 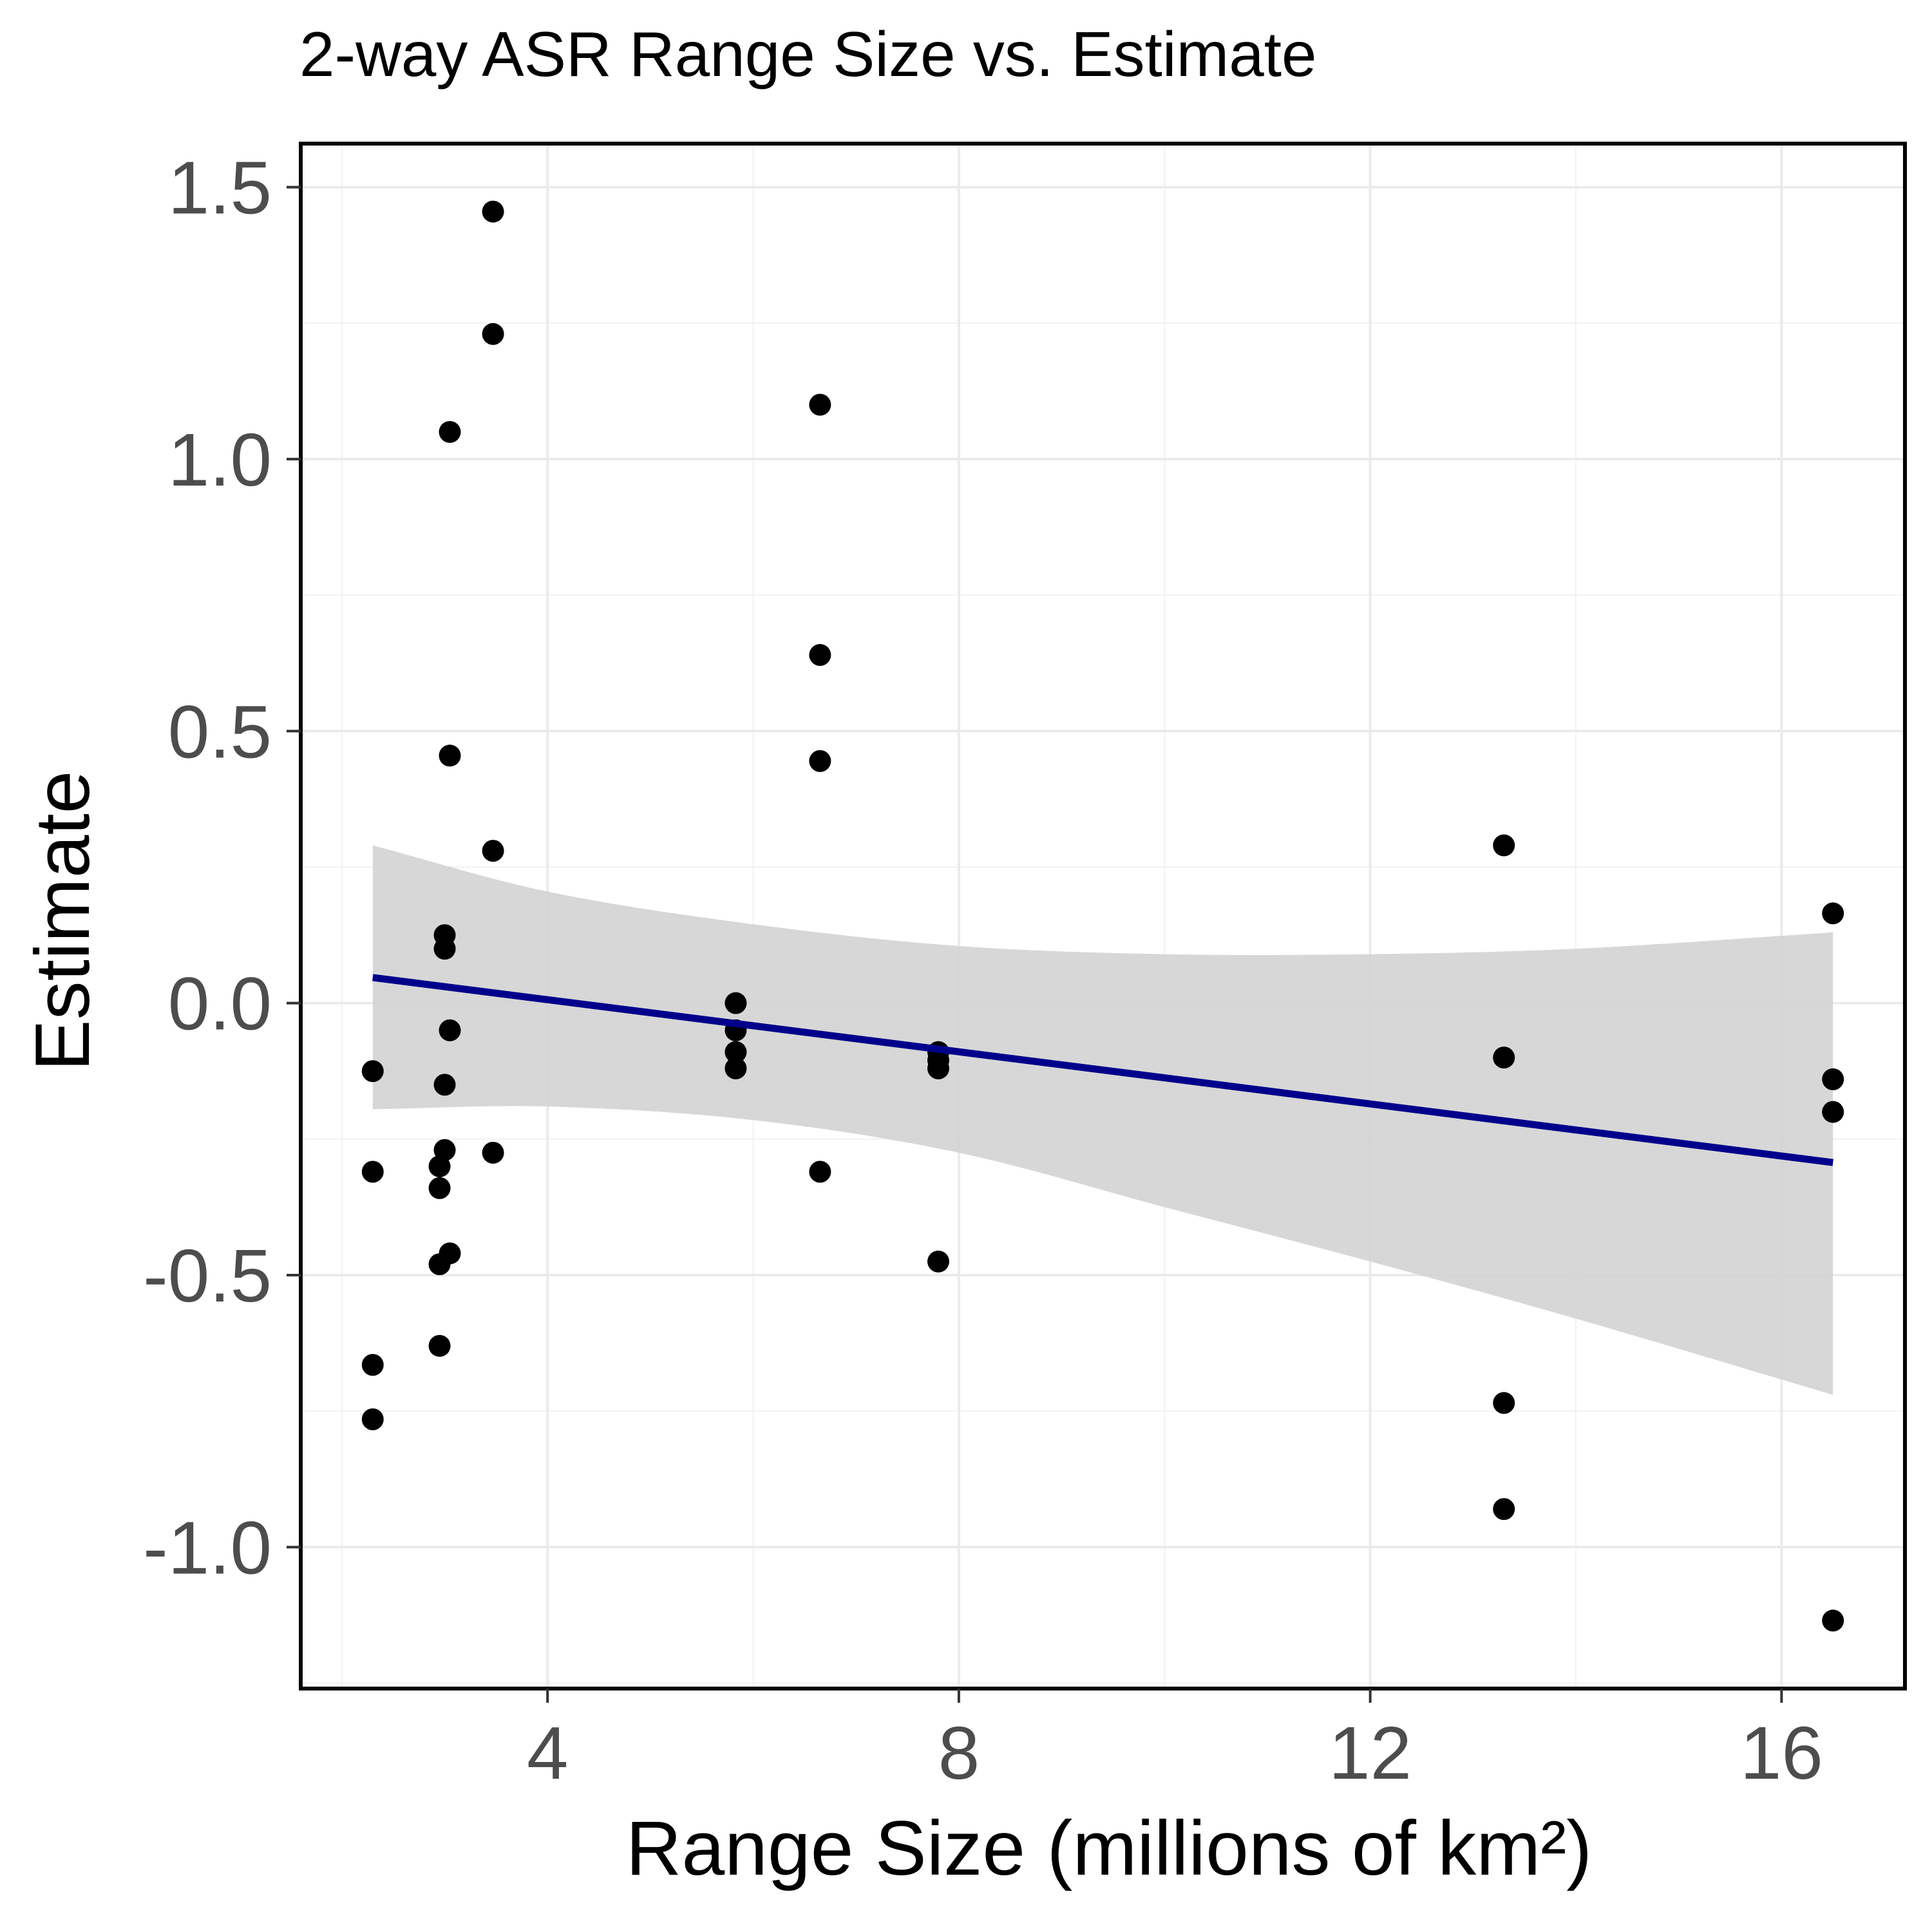 I want to click on y-tick-label: 1.0, so click(x=220, y=460).